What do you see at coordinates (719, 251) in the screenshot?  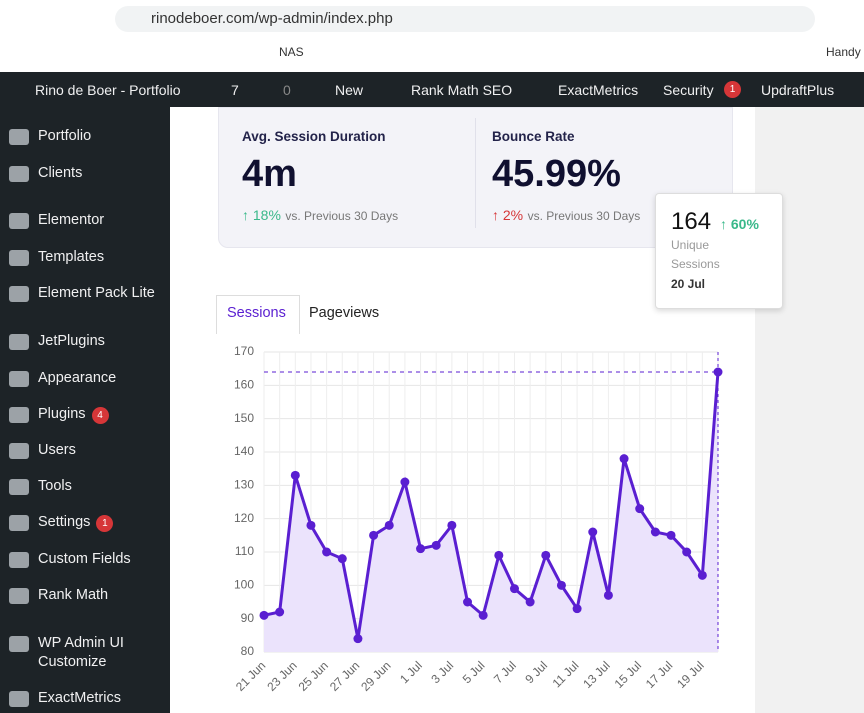 I see `tooltip: 164 ↑ 60% Unique Sessions 20 Jul` at bounding box center [719, 251].